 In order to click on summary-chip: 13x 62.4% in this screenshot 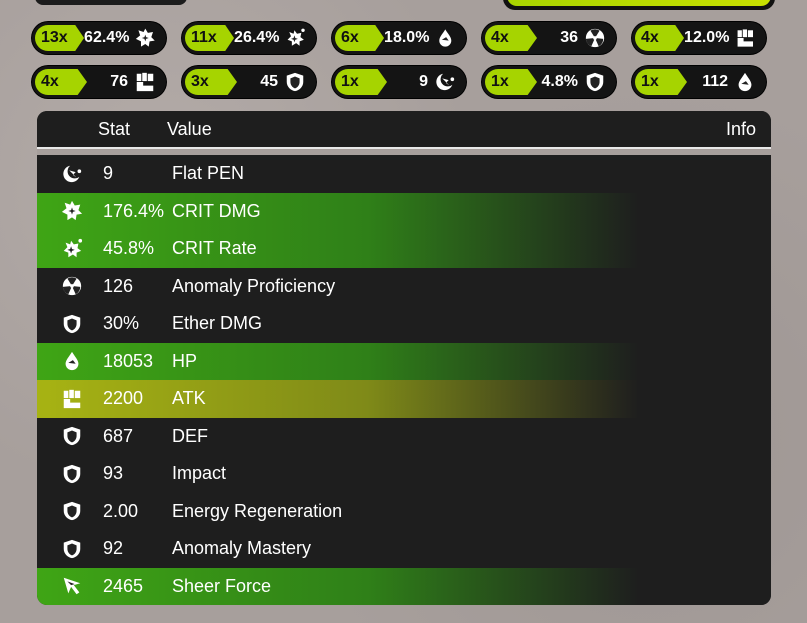, I will do `click(99, 38)`.